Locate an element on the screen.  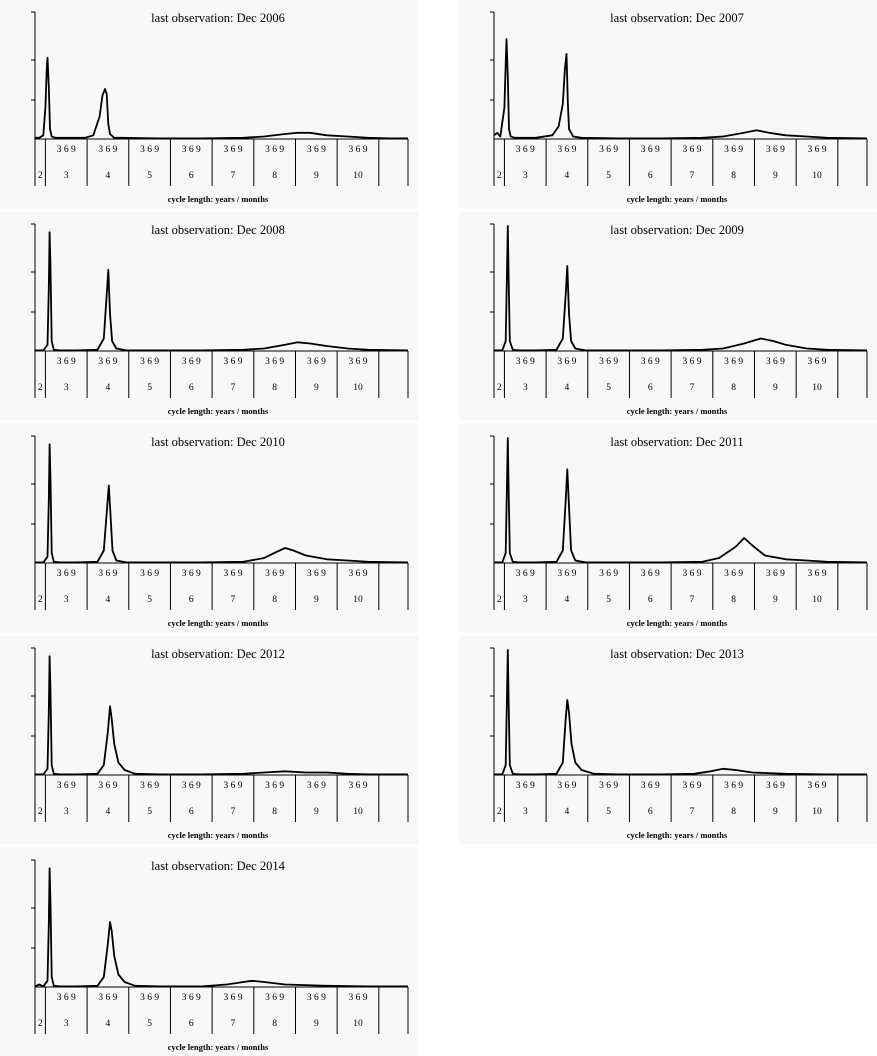
chart-title: last observation: Dec 2013 is located at coordinates (677, 654).